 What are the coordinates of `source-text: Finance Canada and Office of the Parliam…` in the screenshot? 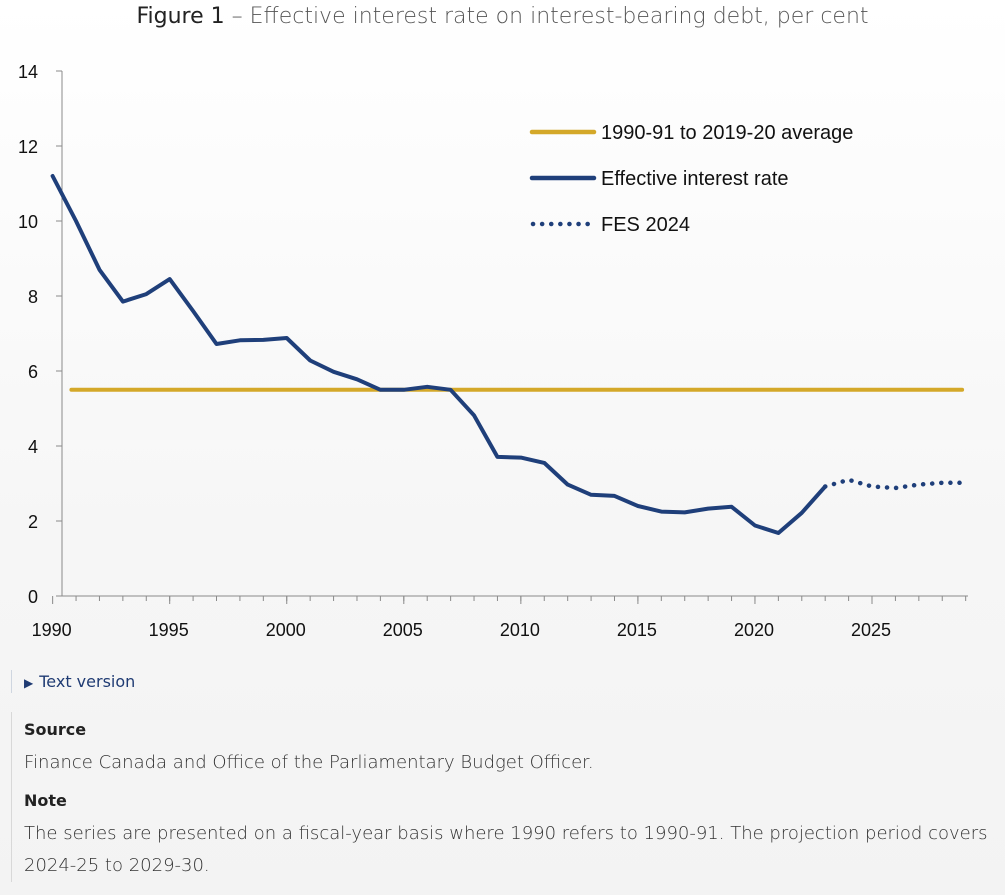 It's located at (309, 762).